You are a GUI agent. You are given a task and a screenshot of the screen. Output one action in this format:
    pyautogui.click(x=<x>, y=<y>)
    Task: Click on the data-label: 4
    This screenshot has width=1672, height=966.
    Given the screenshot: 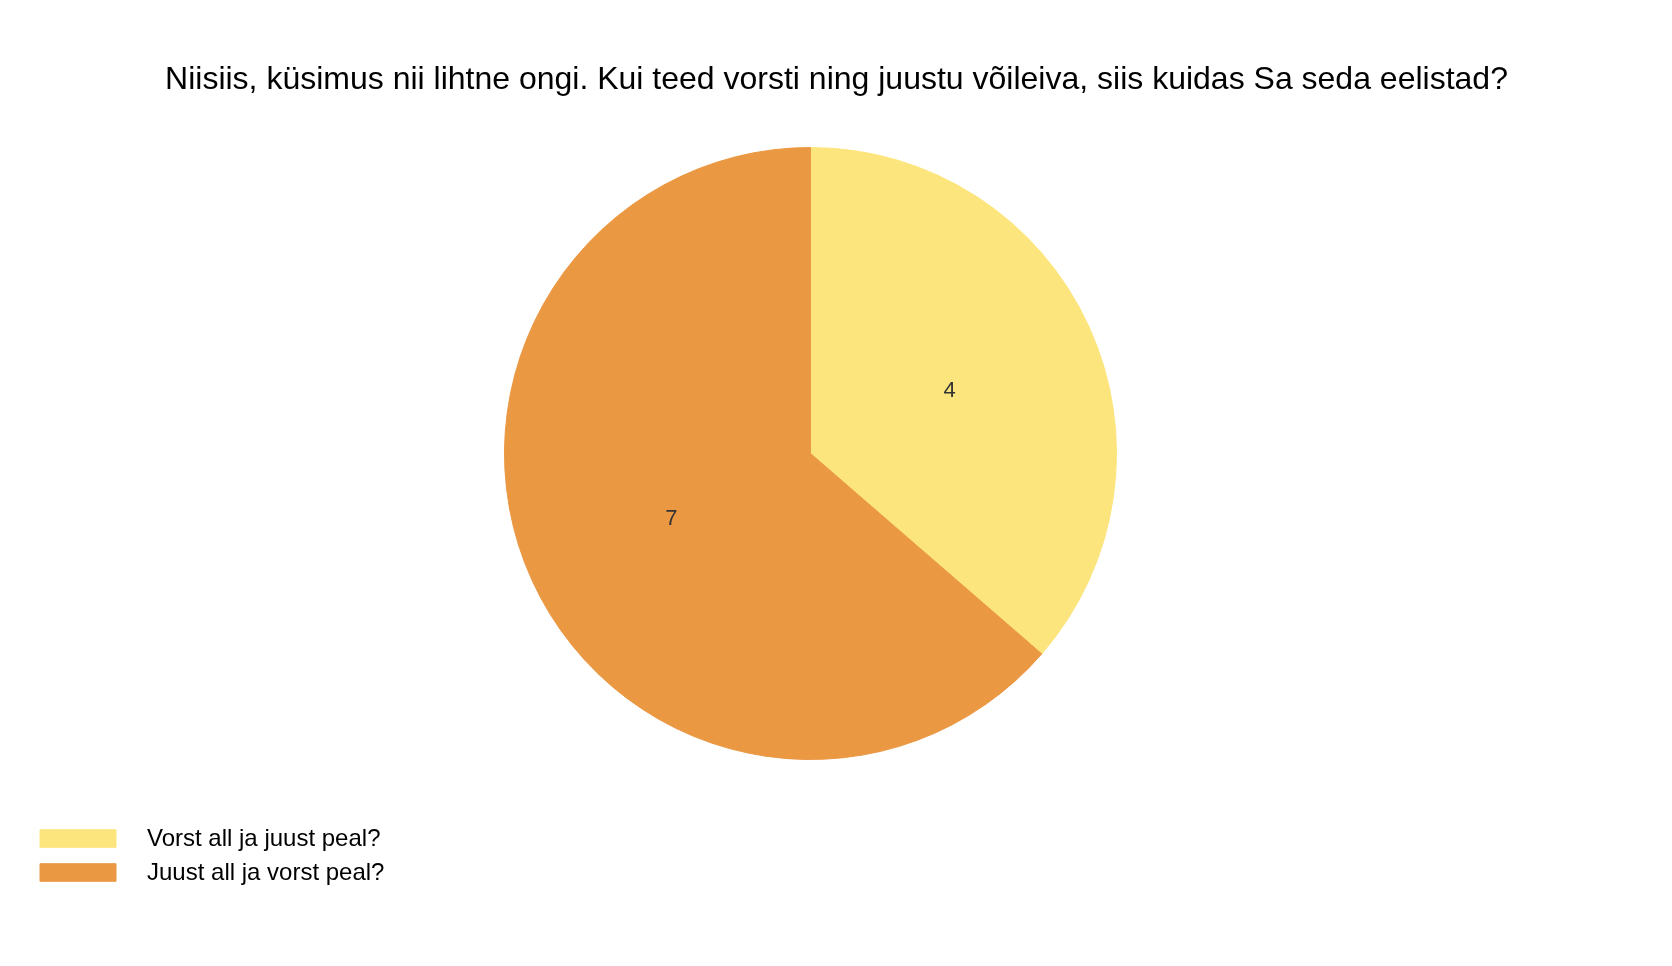 What is the action you would take?
    pyautogui.click(x=949, y=390)
    